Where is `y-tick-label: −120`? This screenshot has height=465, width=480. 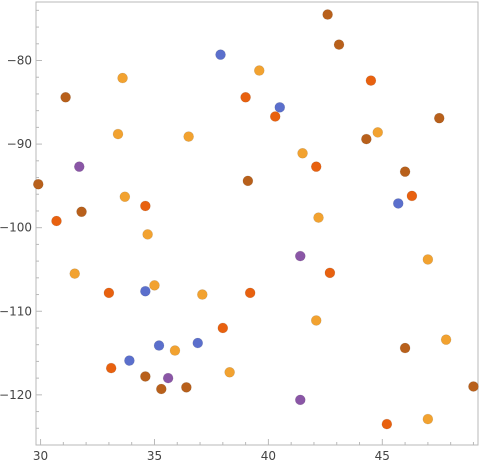
y-tick-label: −120 is located at coordinates (16, 395).